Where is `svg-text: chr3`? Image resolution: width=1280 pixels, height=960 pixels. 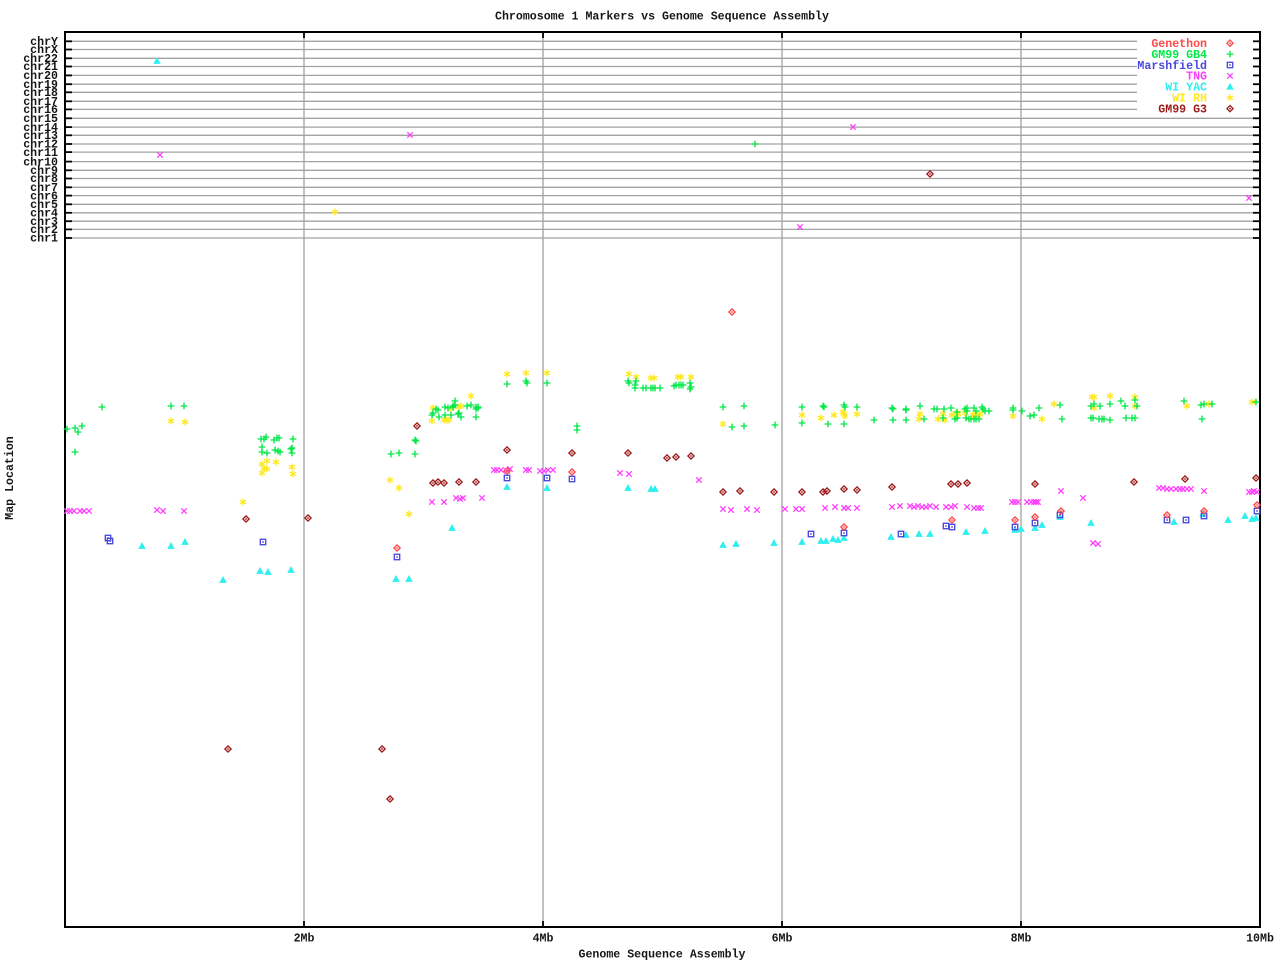
svg-text: chr3 is located at coordinates (44, 222).